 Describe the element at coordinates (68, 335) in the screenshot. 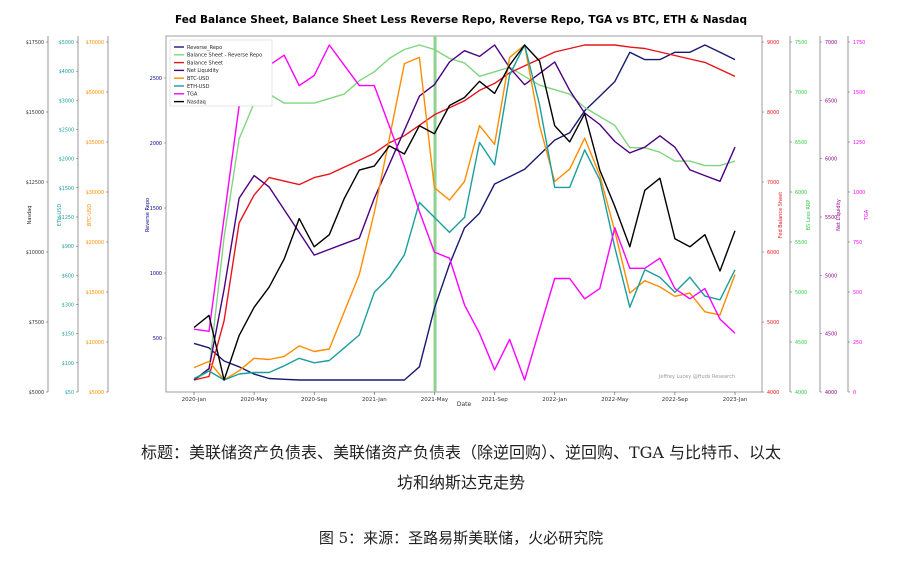

I see `y-tick-label: $150` at that location.